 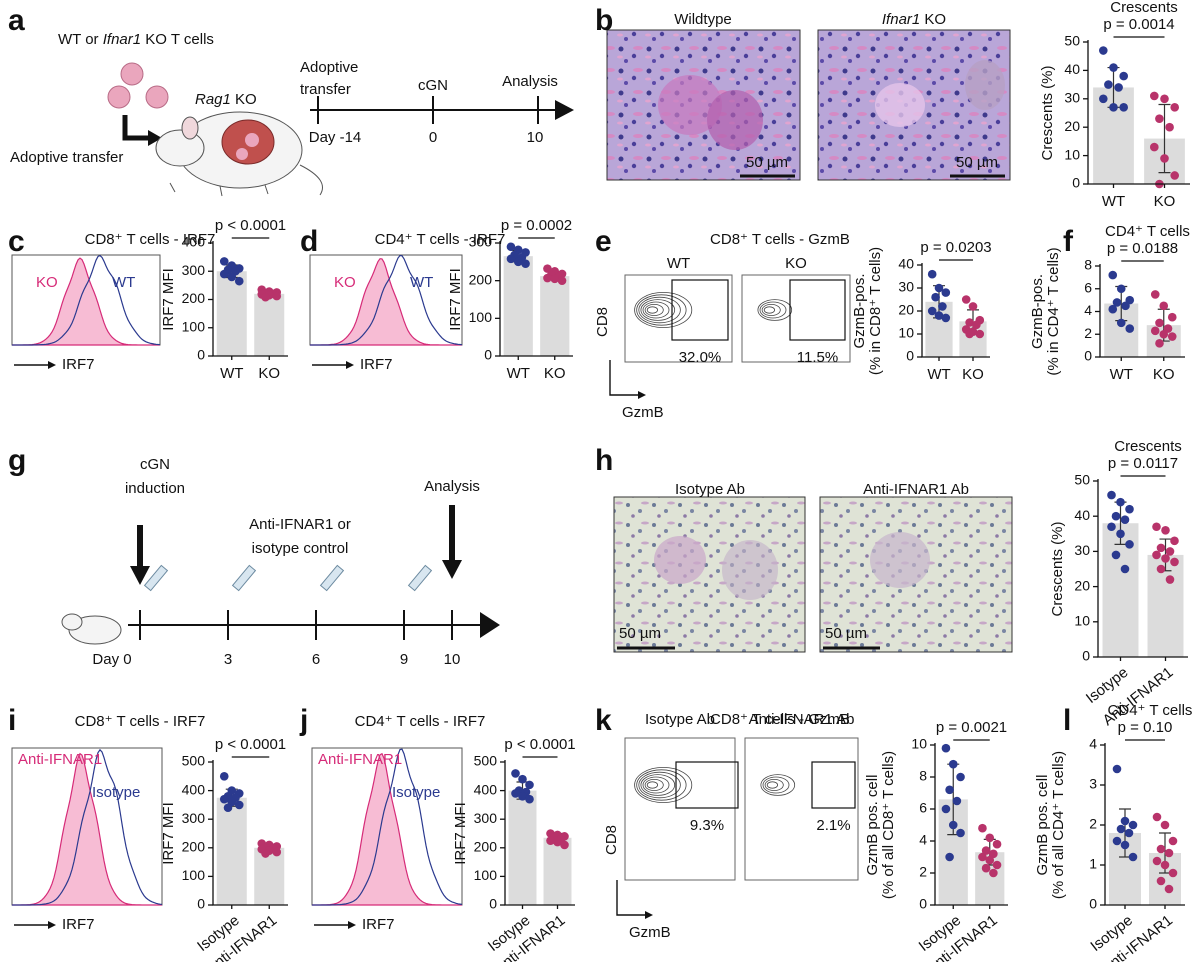 I want to click on timeline-a, so click(x=442, y=110).